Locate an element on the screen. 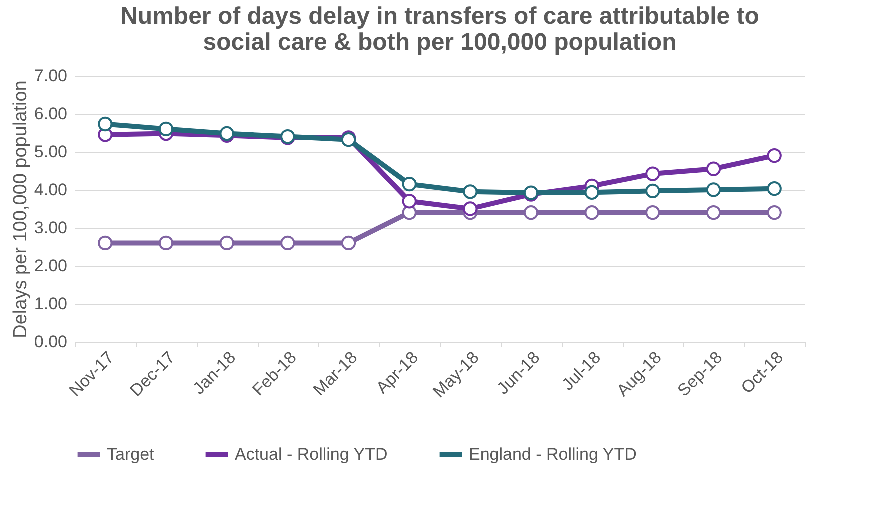 The width and height of the screenshot is (872, 518). chart-title: Number of days delay in transfers of care attributable to social care & both per 100,000 population is located at coordinates (440, 29).